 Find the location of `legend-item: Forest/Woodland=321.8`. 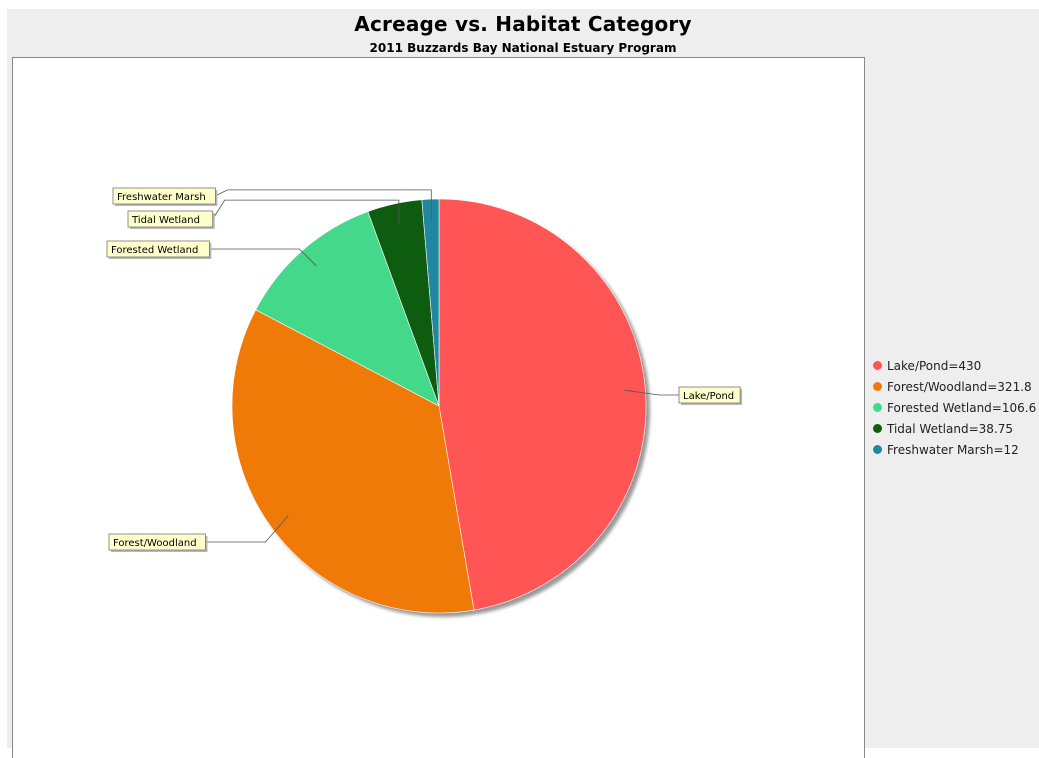

legend-item: Forest/Woodland=321.8 is located at coordinates (956, 386).